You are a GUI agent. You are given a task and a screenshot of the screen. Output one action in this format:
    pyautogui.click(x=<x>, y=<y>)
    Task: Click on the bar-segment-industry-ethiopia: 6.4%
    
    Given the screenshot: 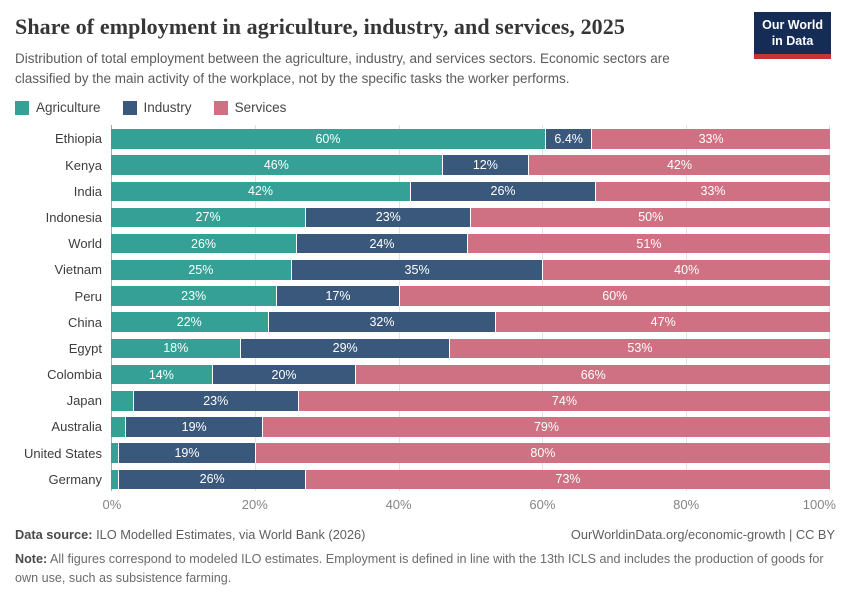 What is the action you would take?
    pyautogui.click(x=568, y=139)
    